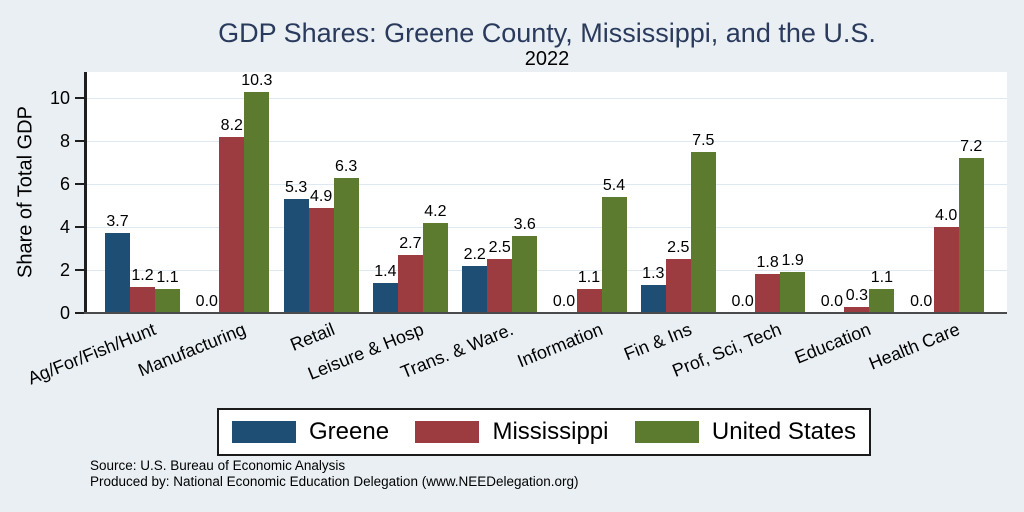  What do you see at coordinates (142, 275) in the screenshot?
I see `bar-value-label: 1.2` at bounding box center [142, 275].